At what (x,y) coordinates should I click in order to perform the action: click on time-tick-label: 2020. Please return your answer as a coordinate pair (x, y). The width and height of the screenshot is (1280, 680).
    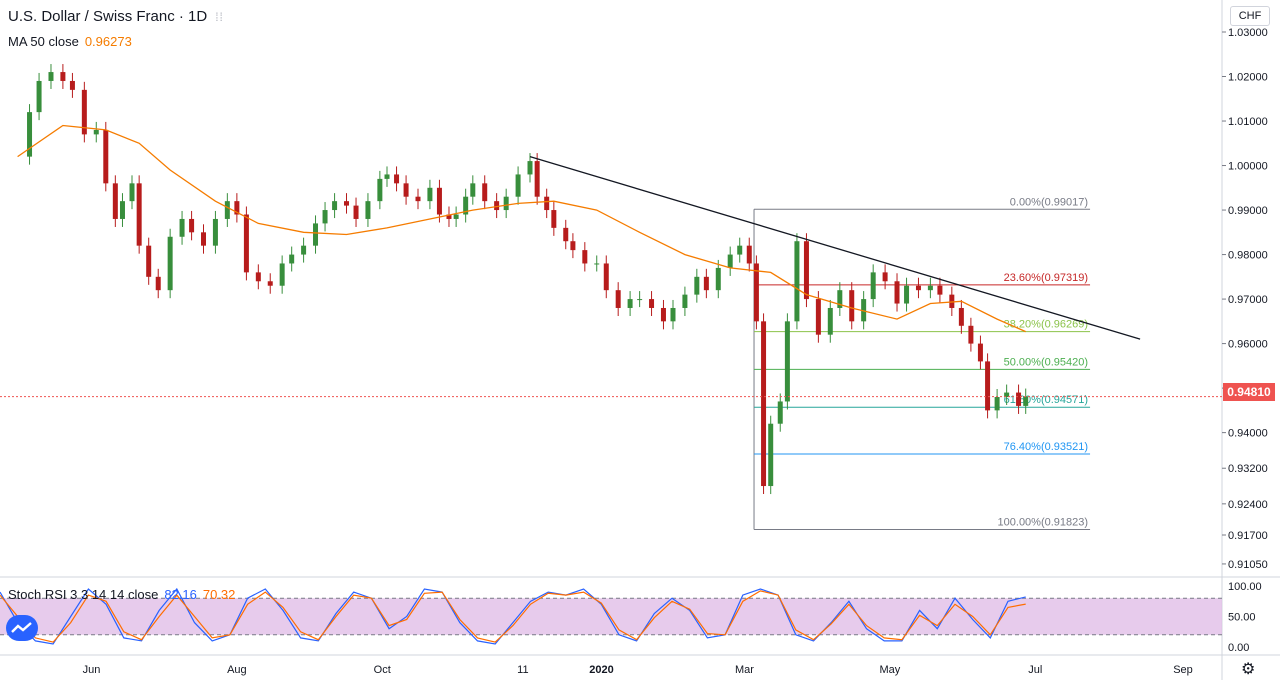
    Looking at the image, I should click on (601, 670).